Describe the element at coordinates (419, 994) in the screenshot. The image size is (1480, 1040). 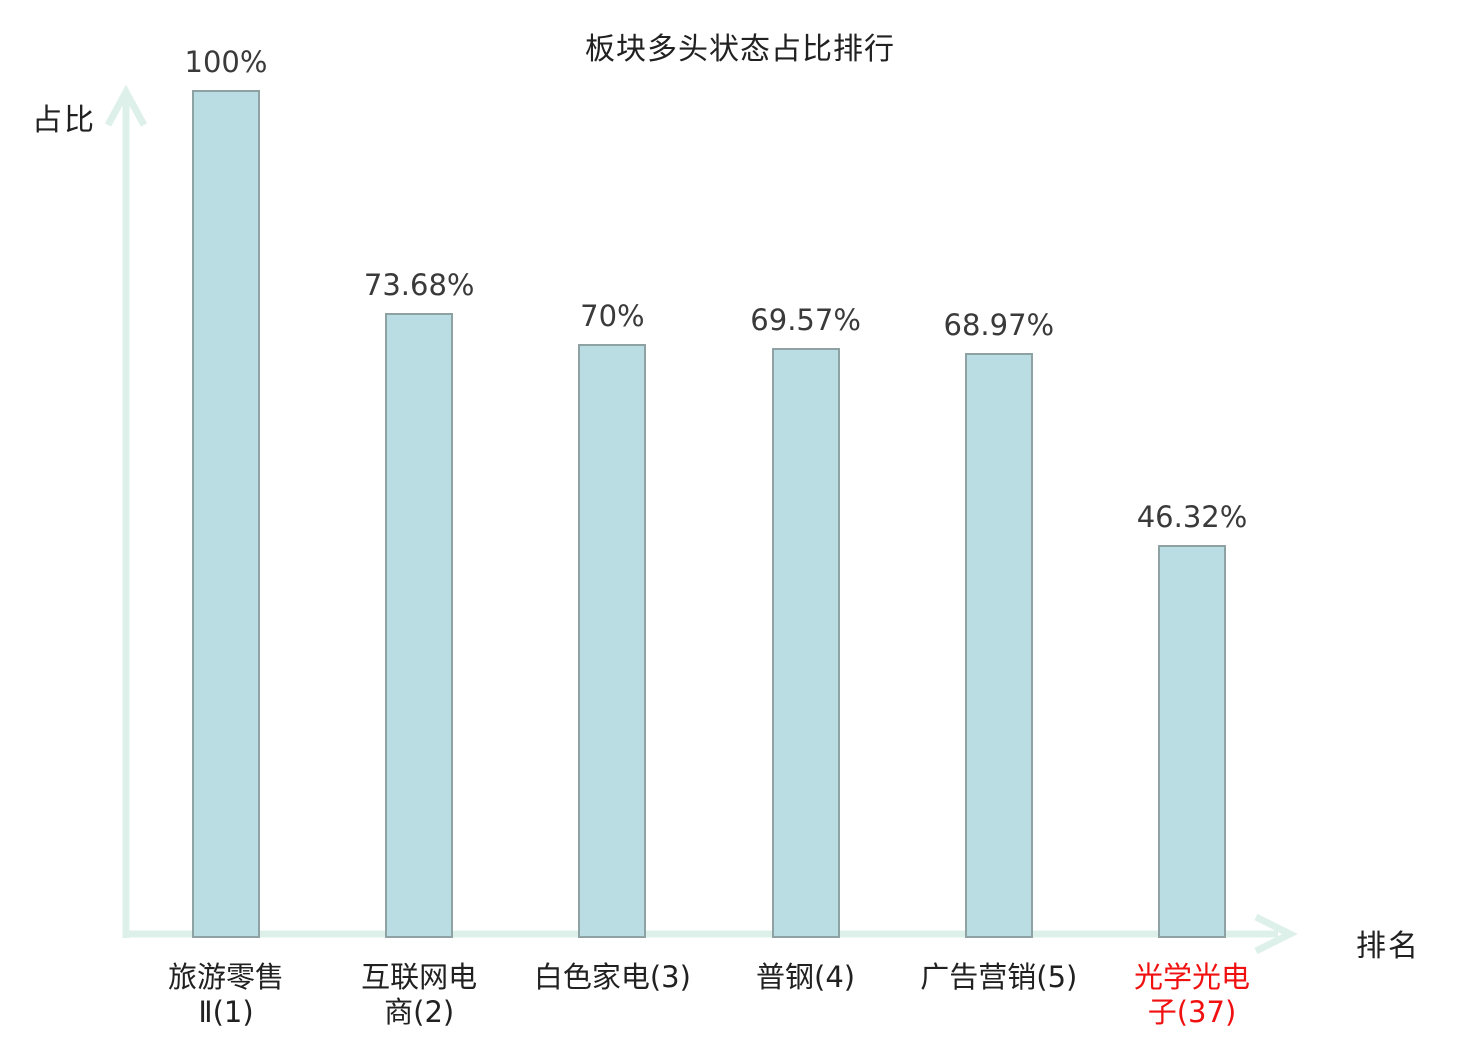
I see `bar-category-label: 互联网电 商(2)` at that location.